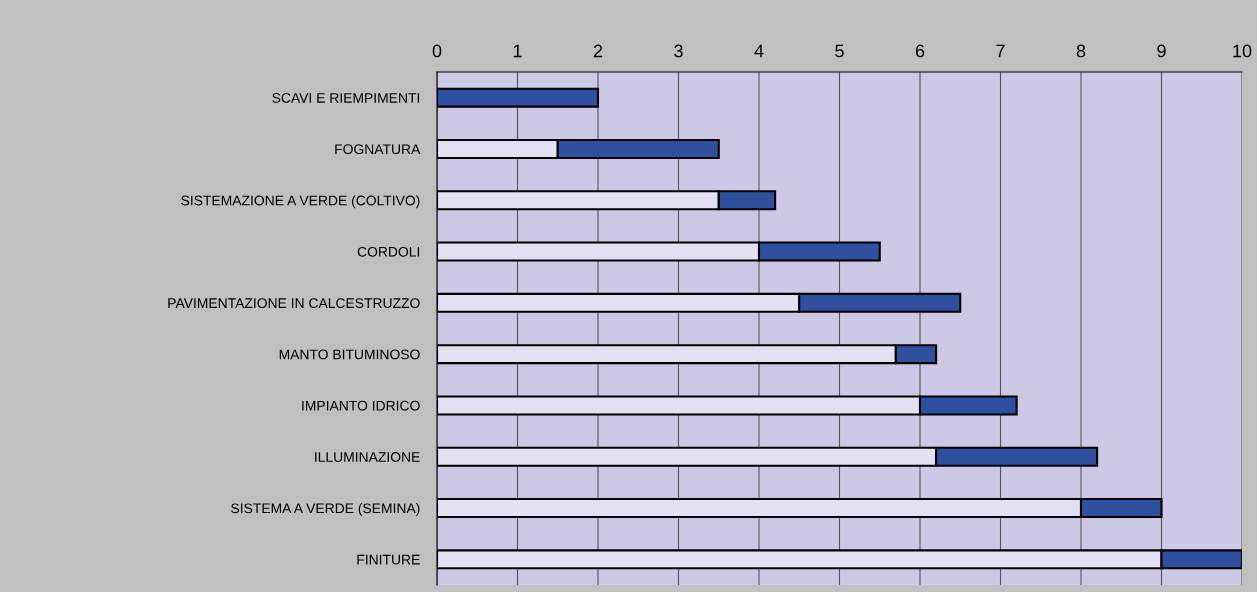 The image size is (1257, 592). What do you see at coordinates (349, 354) in the screenshot?
I see `y-tick-label: MANTO BITUMINOSO` at bounding box center [349, 354].